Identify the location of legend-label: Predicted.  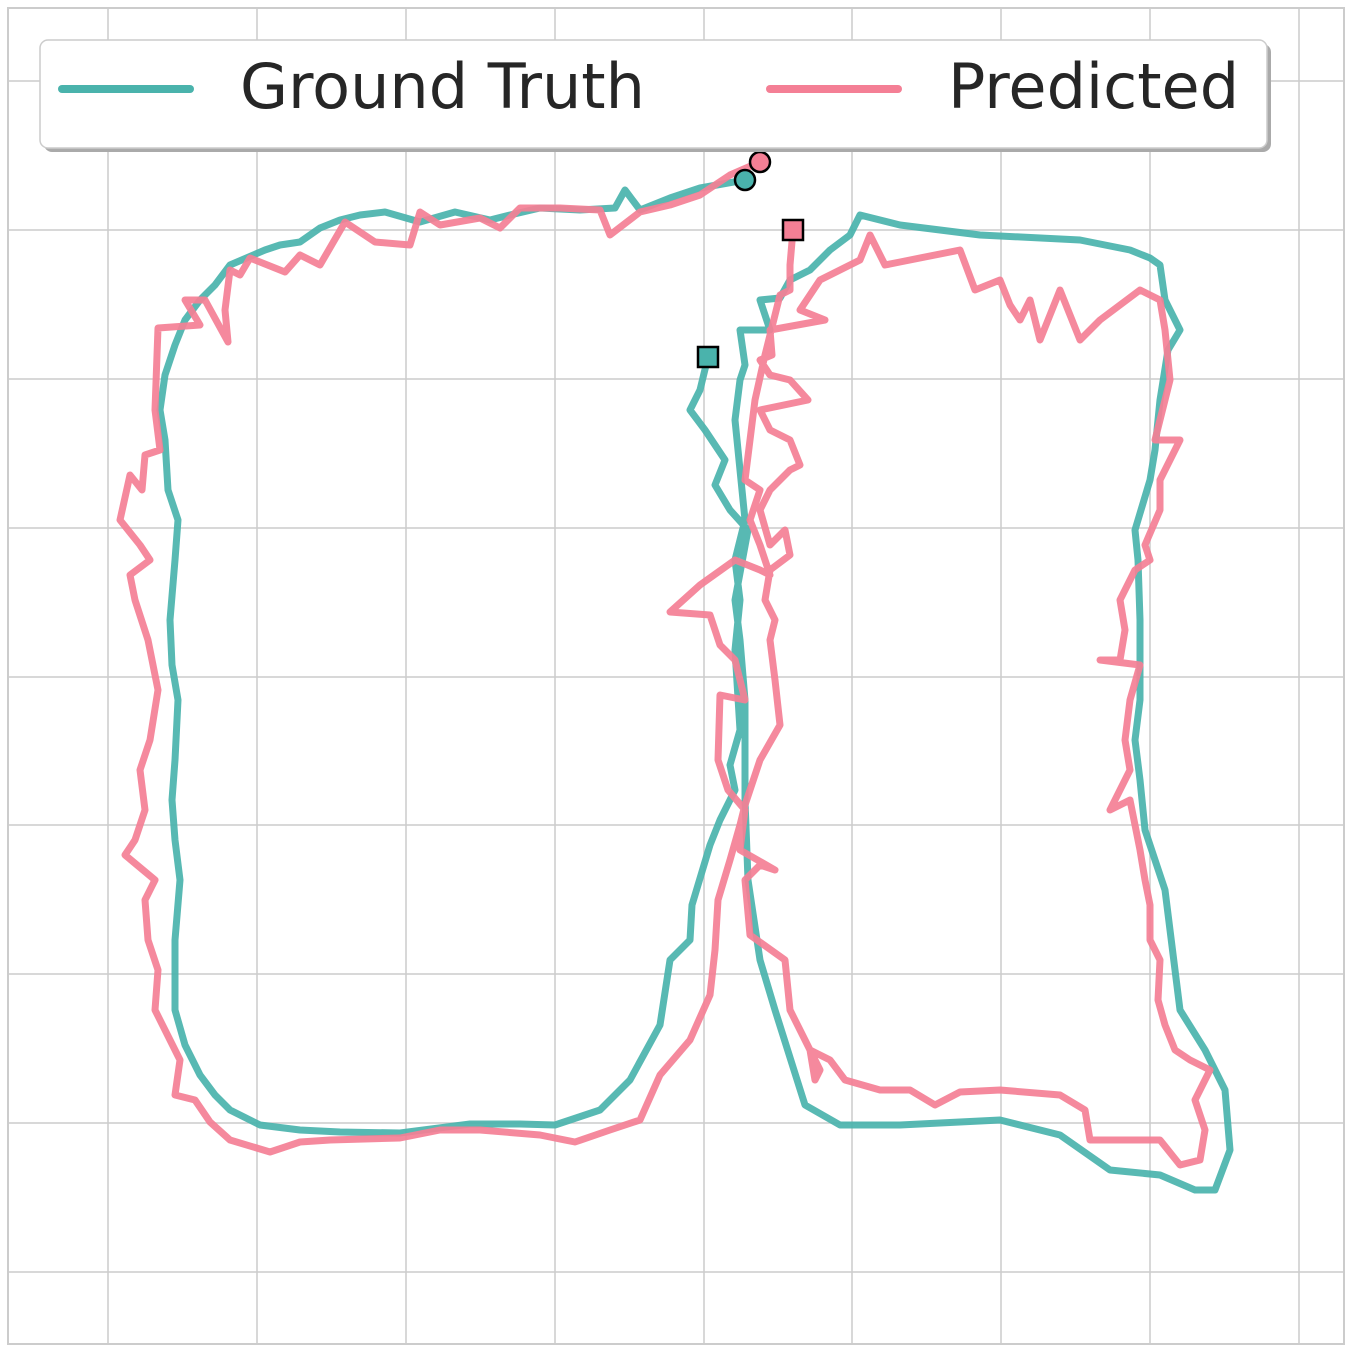
(1093, 86).